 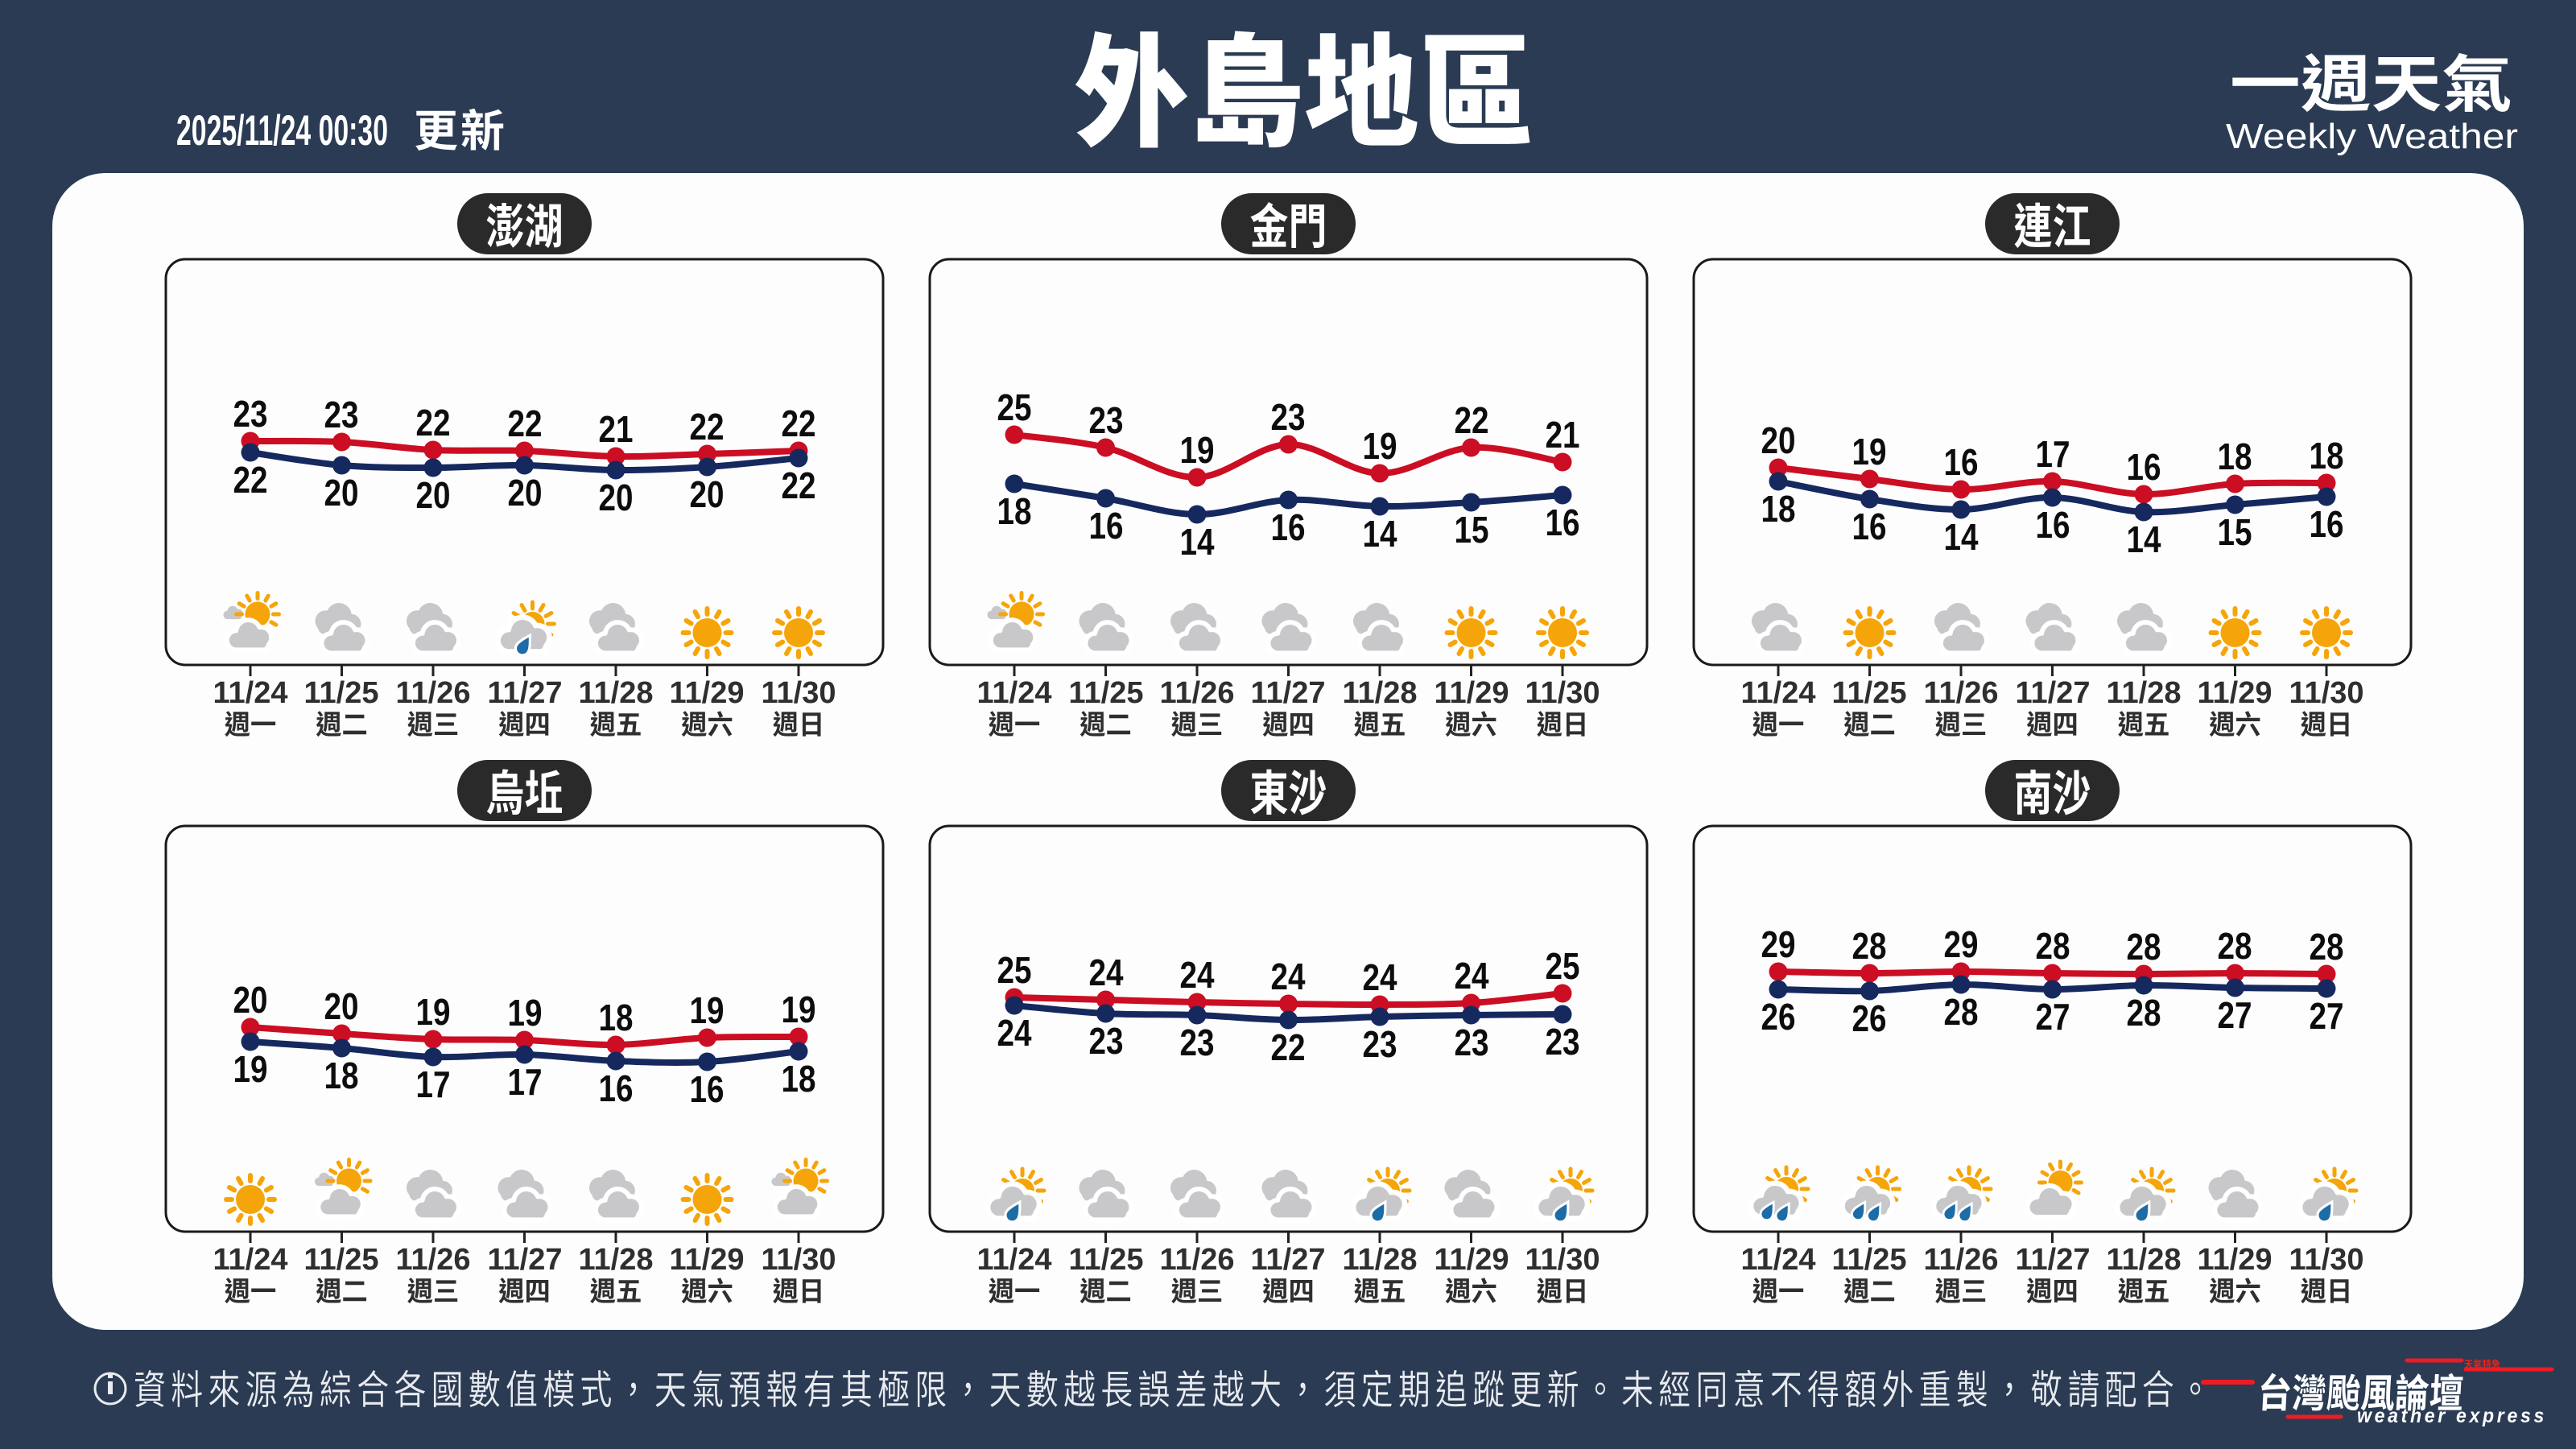 I want to click on svg-text: 26, so click(x=1778, y=1017).